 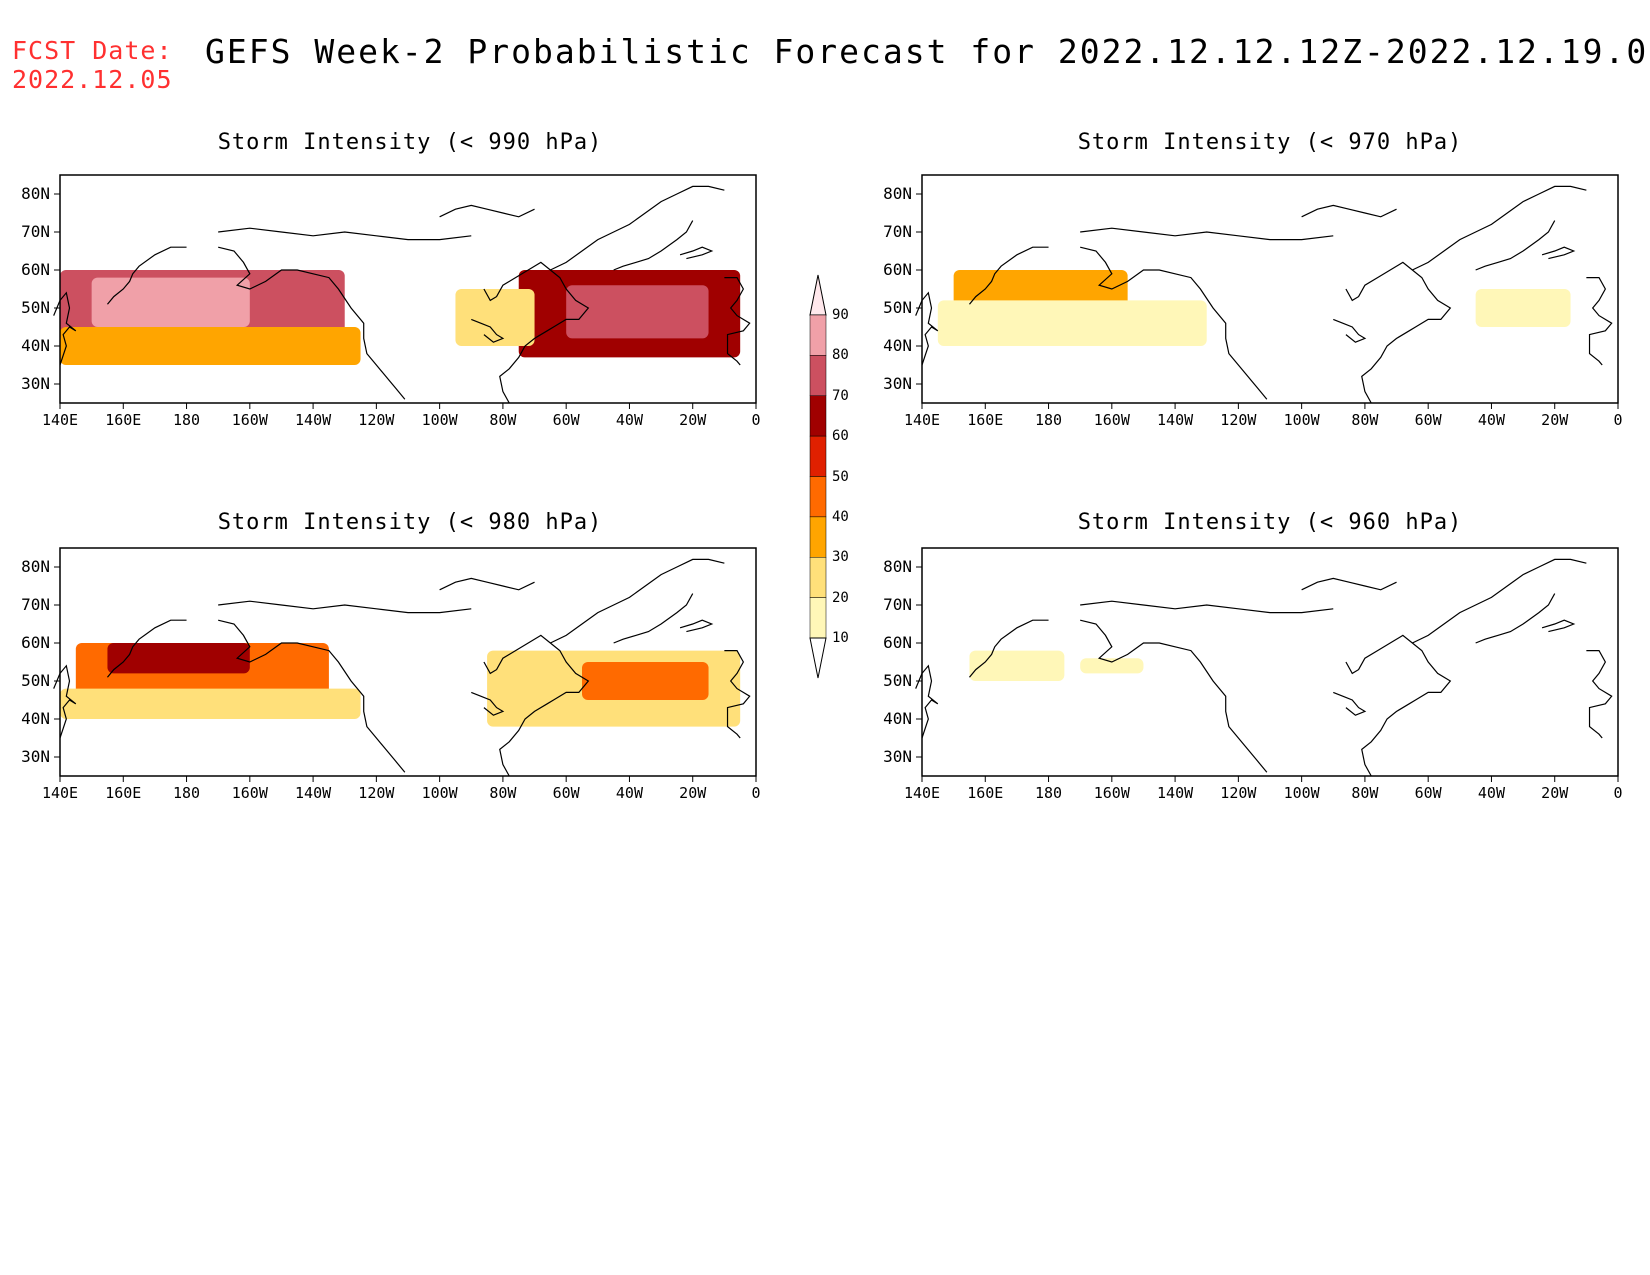 What do you see at coordinates (35, 756) in the screenshot?
I see `lat-label: 30N` at bounding box center [35, 756].